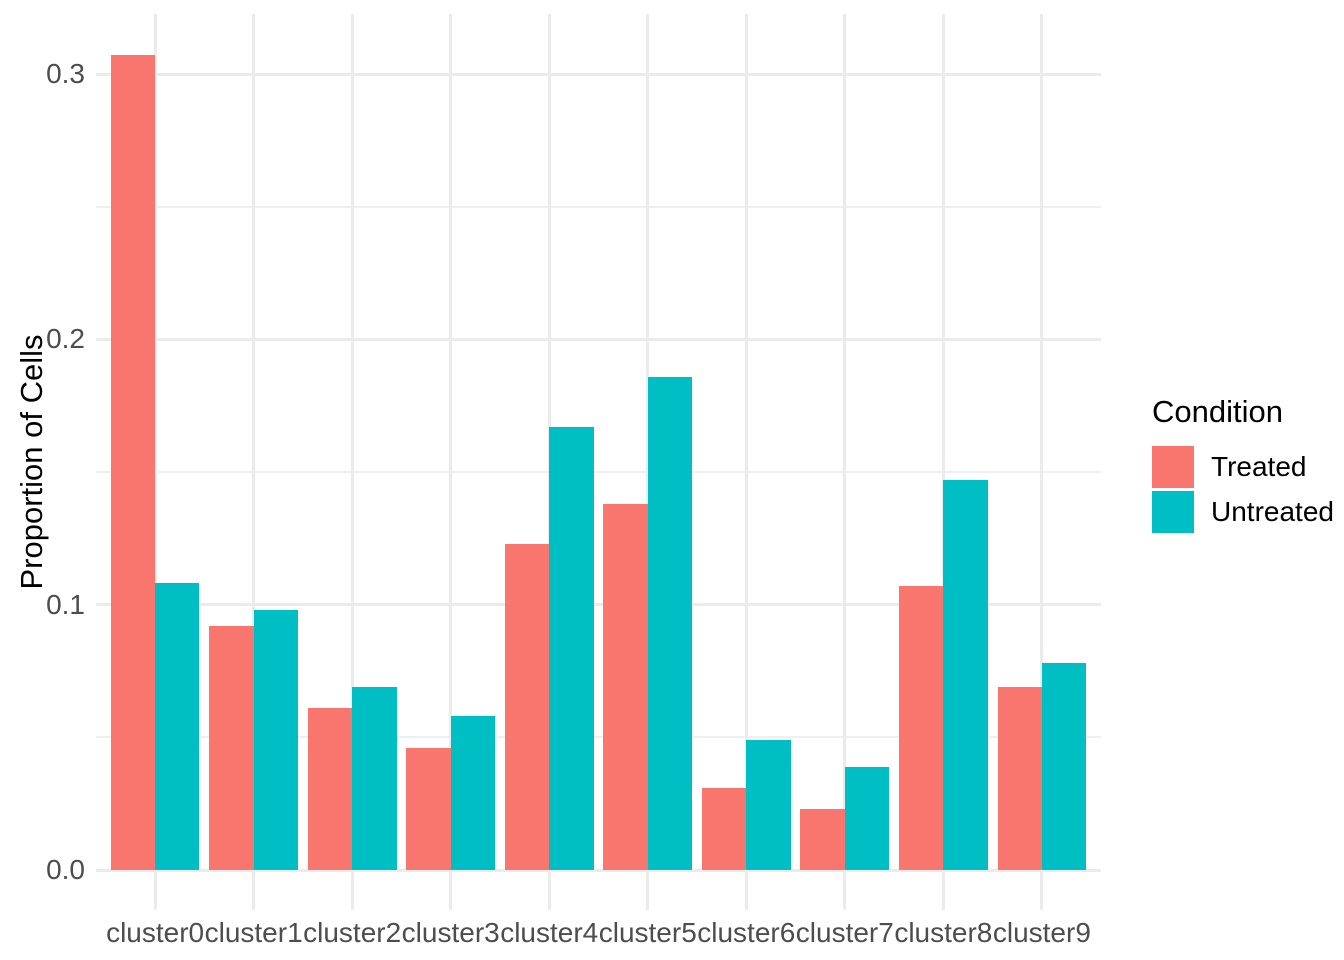 The height and width of the screenshot is (960, 1344). What do you see at coordinates (155, 462) in the screenshot?
I see `gridline-x-cluster0` at bounding box center [155, 462].